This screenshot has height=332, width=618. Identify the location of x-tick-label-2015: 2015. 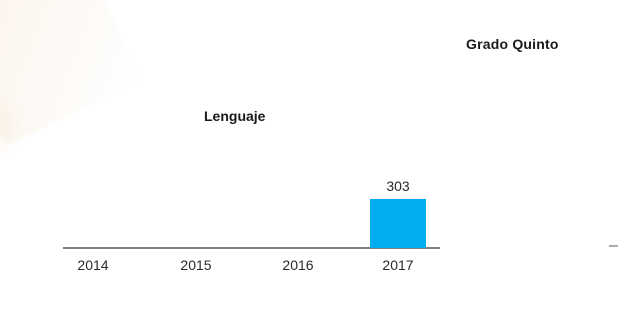
(195, 265).